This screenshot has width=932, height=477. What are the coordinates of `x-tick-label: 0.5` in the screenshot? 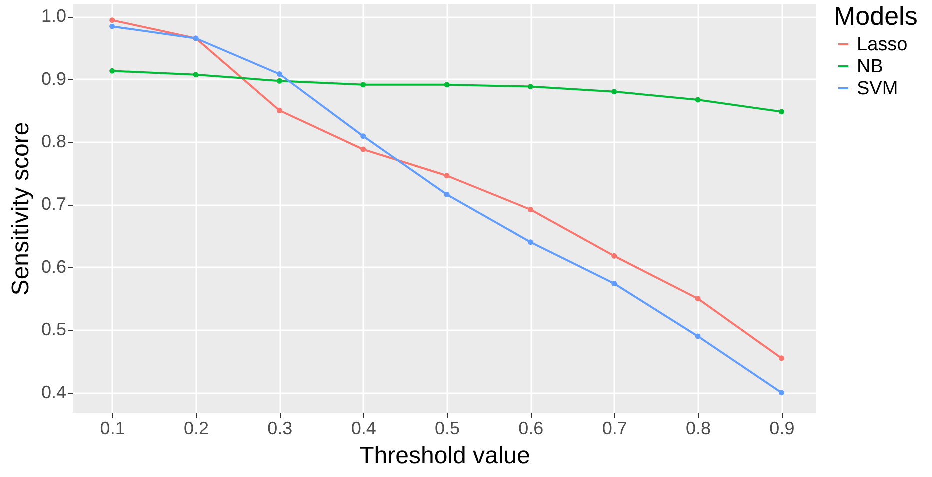 It's located at (447, 428).